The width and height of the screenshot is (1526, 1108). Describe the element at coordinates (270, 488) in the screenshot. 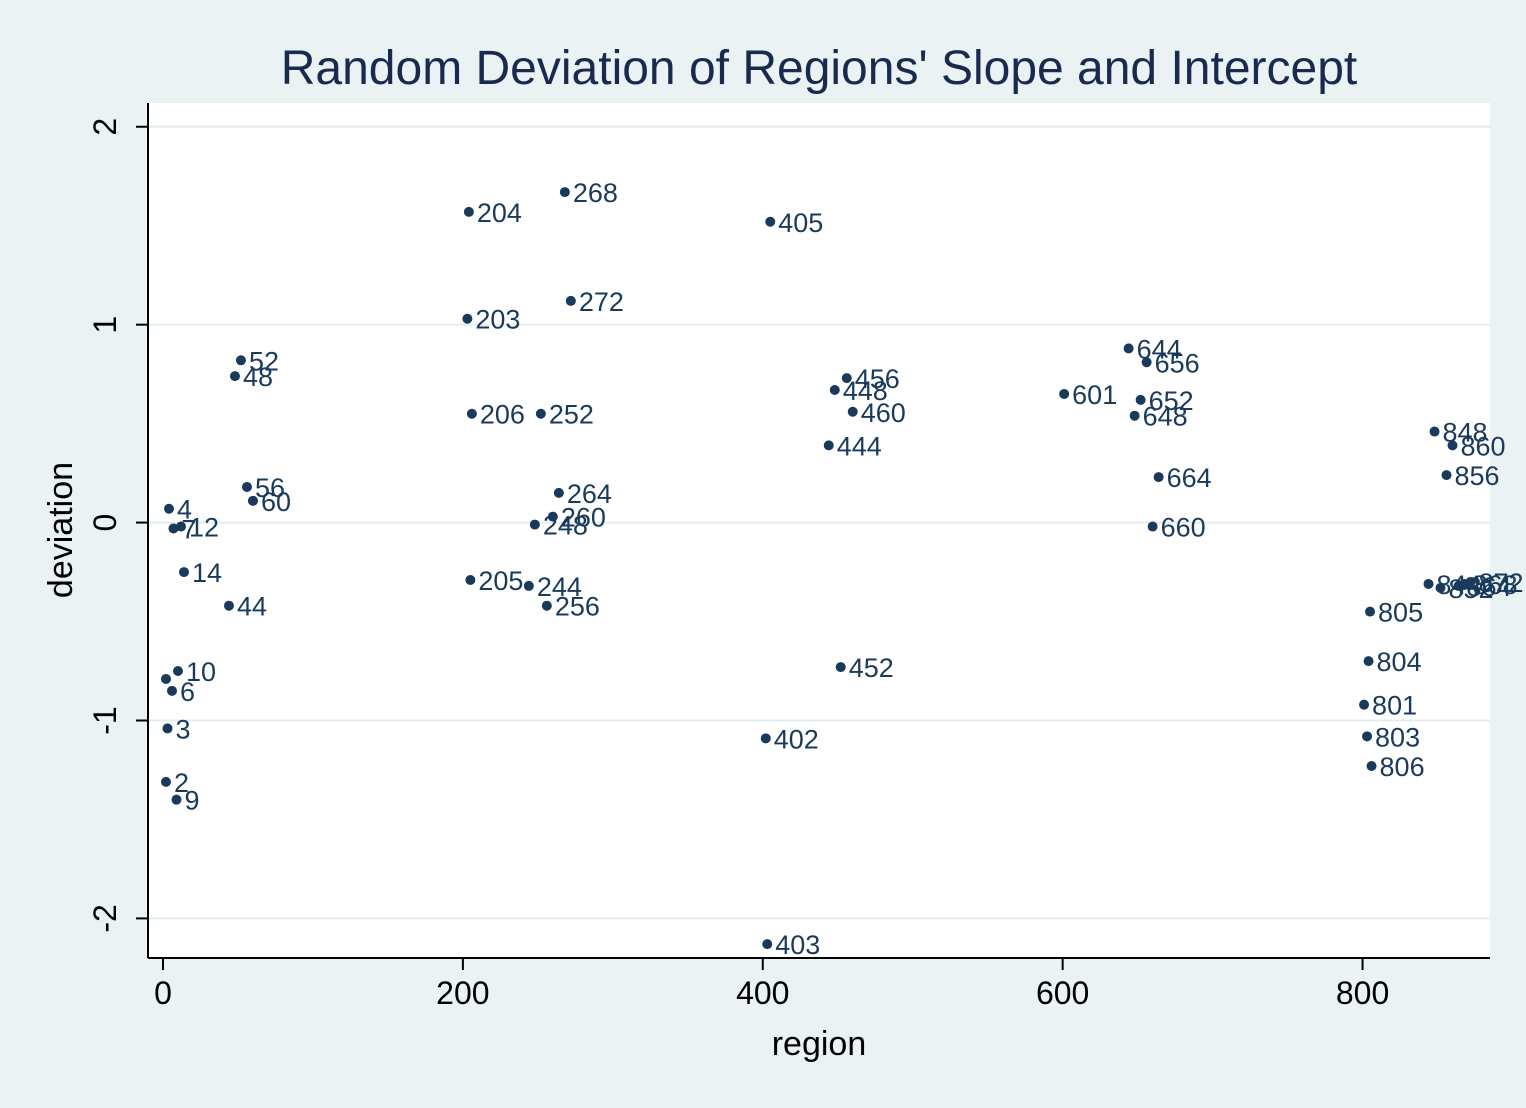

I see `data-label: 56` at that location.